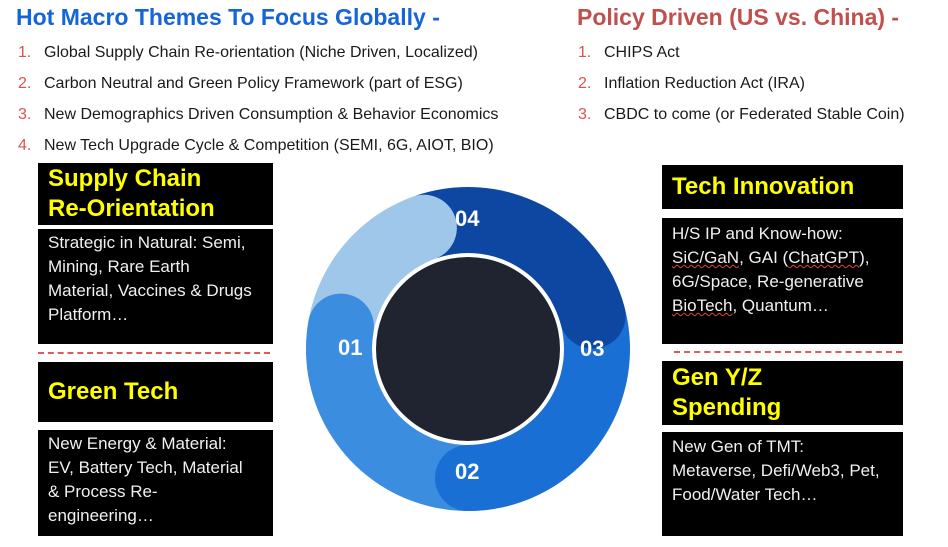  I want to click on right-title: Policy Driven (US vs. China) -, so click(738, 17).